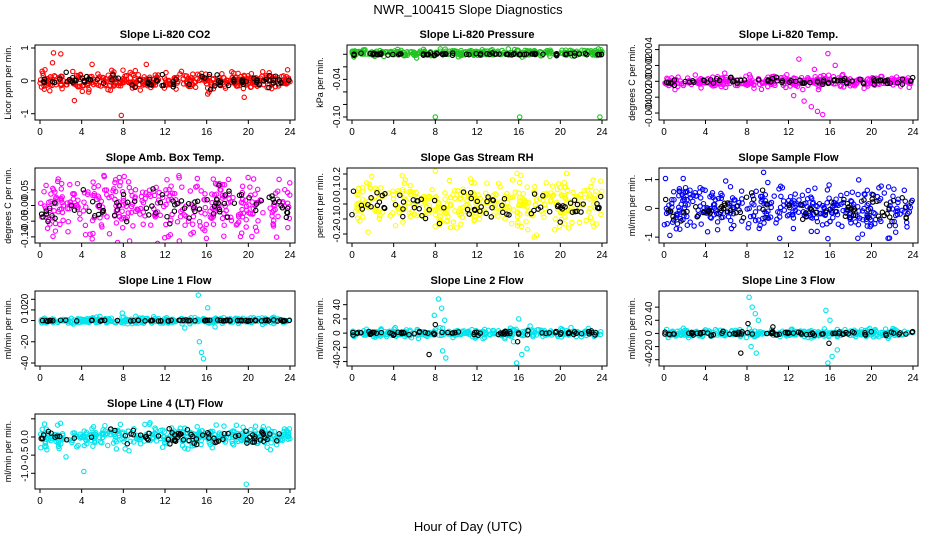 This screenshot has width=936, height=540. I want to click on outlier-point-red, so click(146, 64).